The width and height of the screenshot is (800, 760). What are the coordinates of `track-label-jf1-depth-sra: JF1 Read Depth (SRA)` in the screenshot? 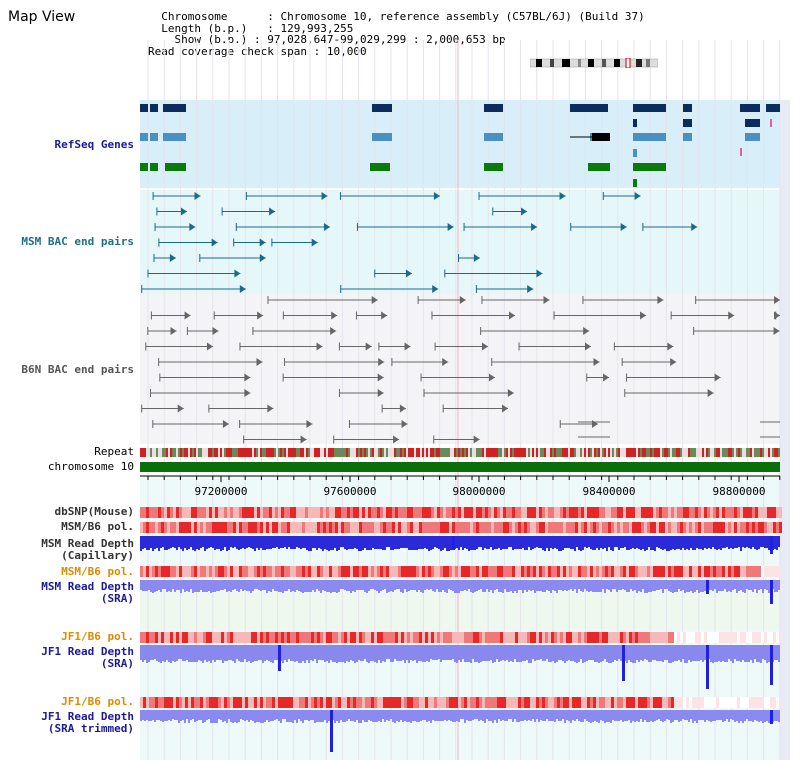 It's located at (87, 658).